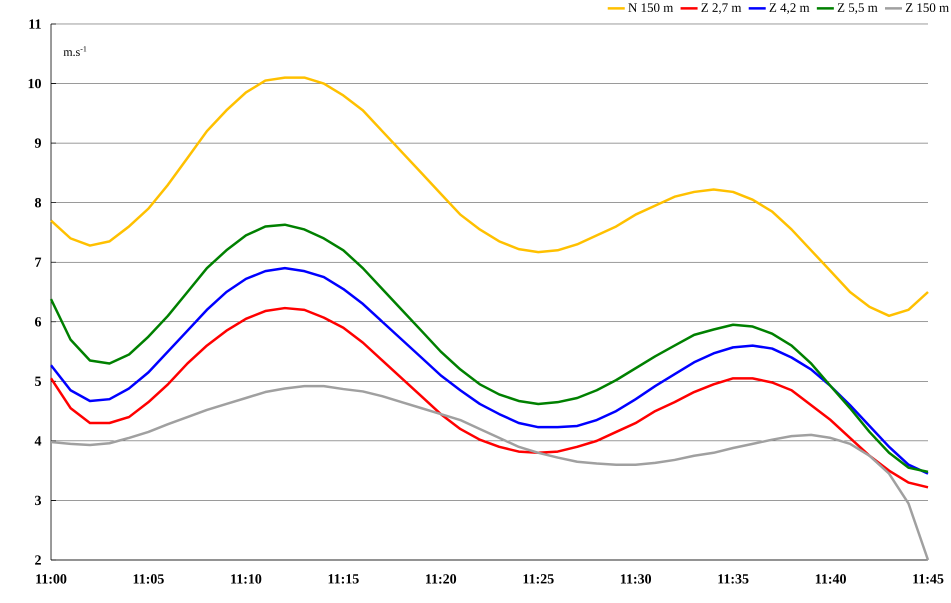 This screenshot has width=951, height=603. Describe the element at coordinates (928, 579) in the screenshot. I see `x-tick-label: 11:45` at that location.